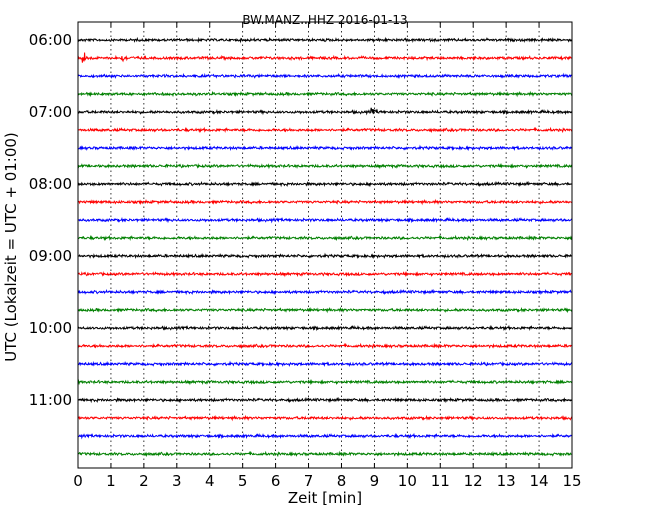 Image resolution: width=650 pixels, height=520 pixels. Describe the element at coordinates (324, 20) in the screenshot. I see `chart-title: BW.MANZ..HHZ 2016-01-13` at that location.